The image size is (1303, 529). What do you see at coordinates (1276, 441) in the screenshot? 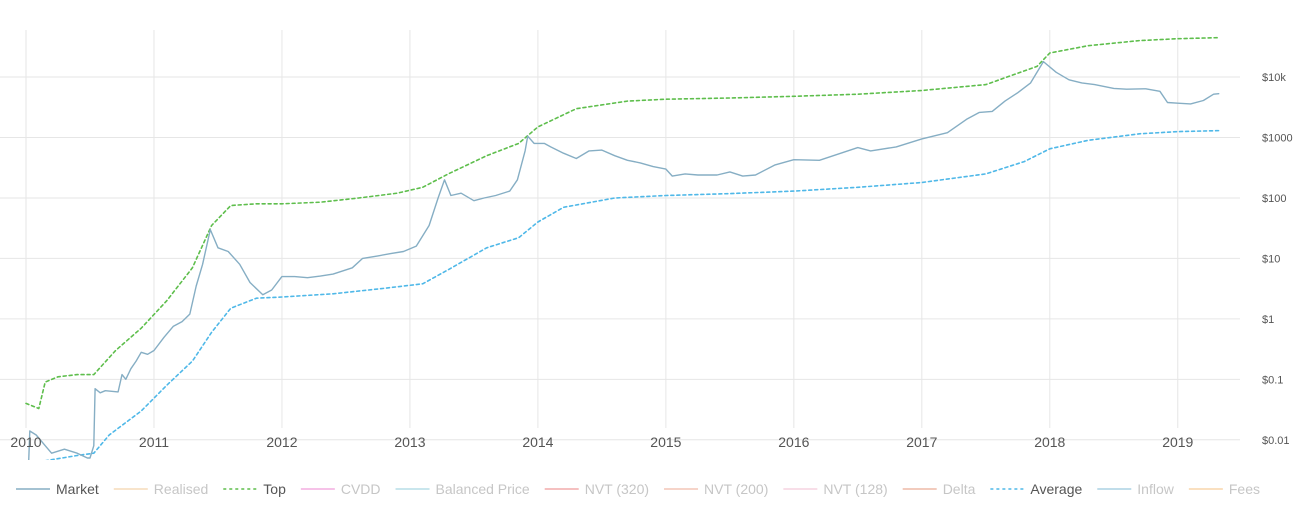
I see `y-tick-label: $0.01` at bounding box center [1276, 441].